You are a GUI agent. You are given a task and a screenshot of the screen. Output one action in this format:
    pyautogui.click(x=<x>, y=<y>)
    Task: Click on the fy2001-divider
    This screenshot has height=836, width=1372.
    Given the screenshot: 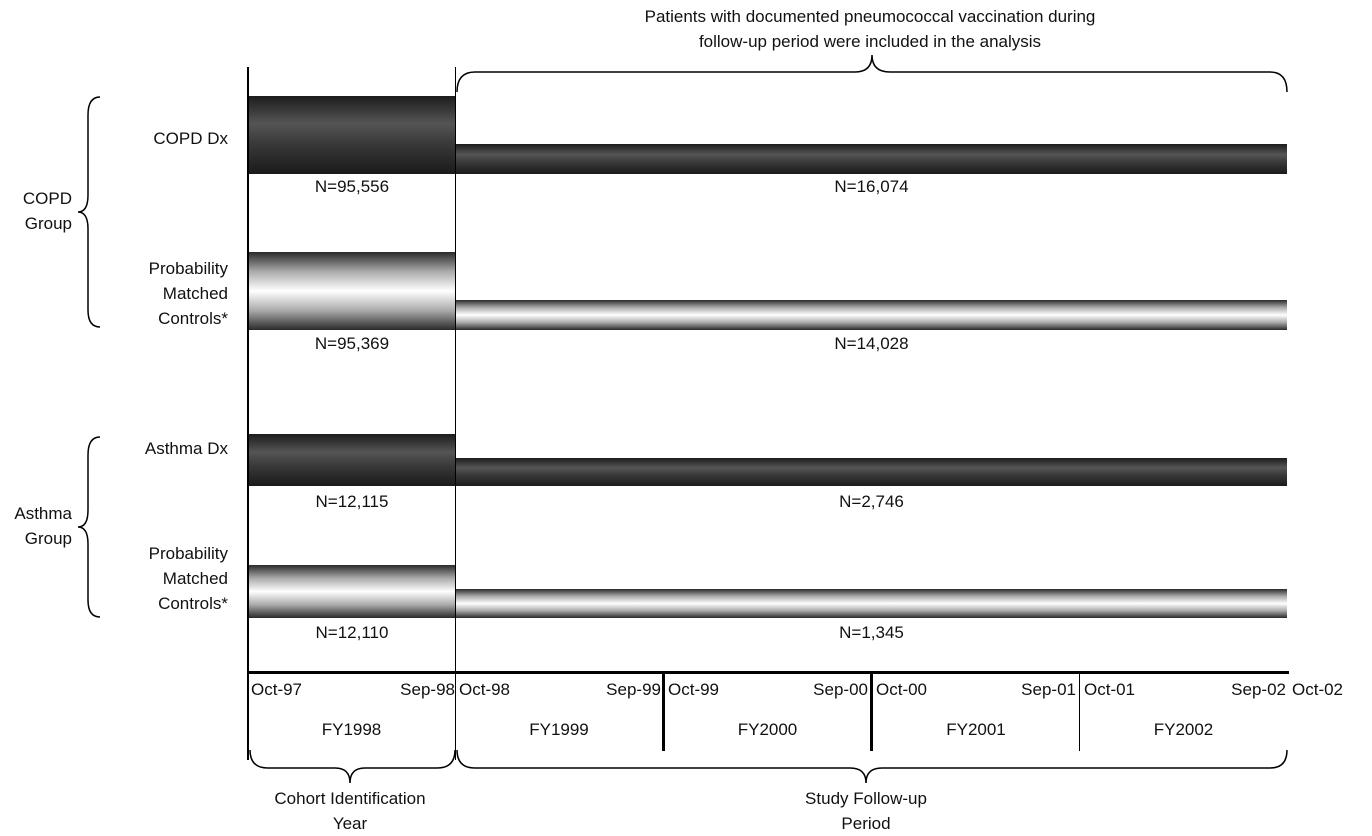 What is the action you would take?
    pyautogui.click(x=871, y=712)
    